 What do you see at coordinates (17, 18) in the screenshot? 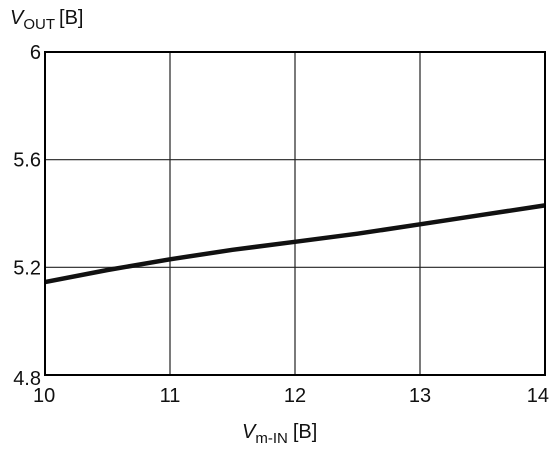
I see `y-axis-label-symbol: V` at bounding box center [17, 18].